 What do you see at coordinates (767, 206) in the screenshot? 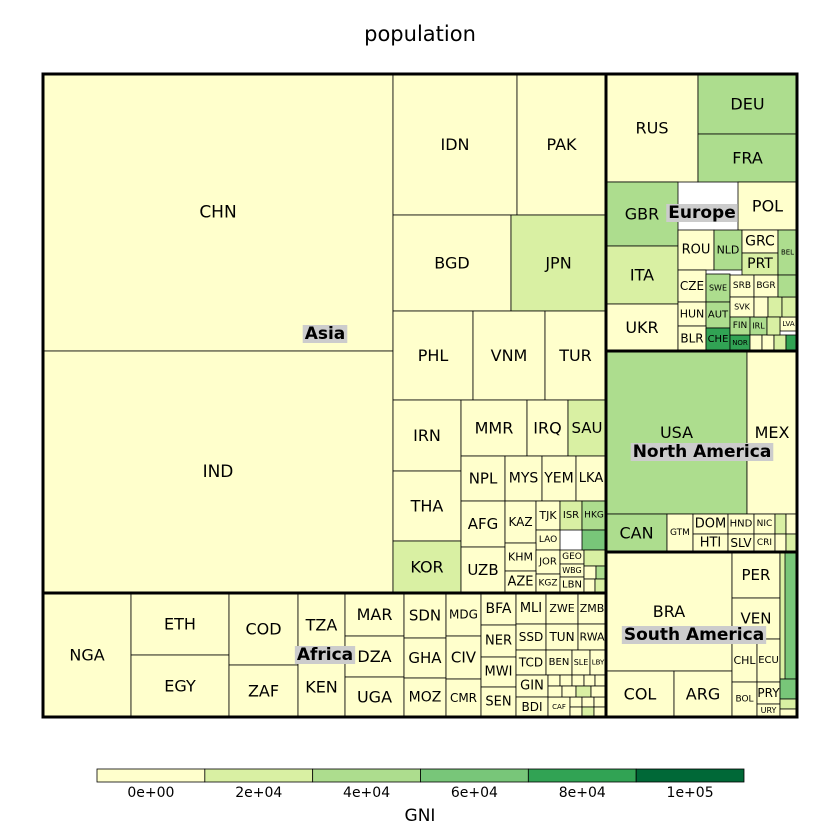
I see `tile-label-pol: POL` at bounding box center [767, 206].